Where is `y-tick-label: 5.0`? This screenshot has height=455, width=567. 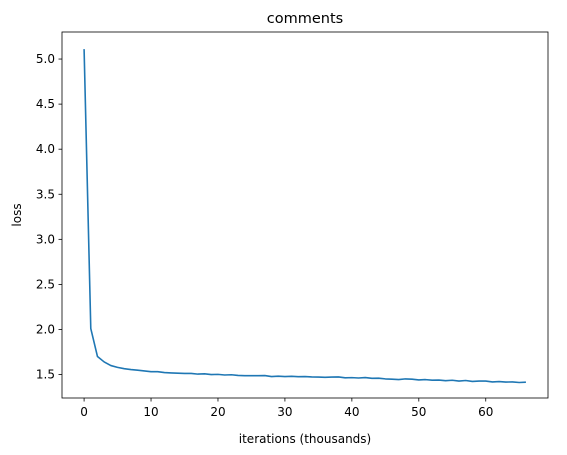
y-tick-label: 5.0 is located at coordinates (45, 59).